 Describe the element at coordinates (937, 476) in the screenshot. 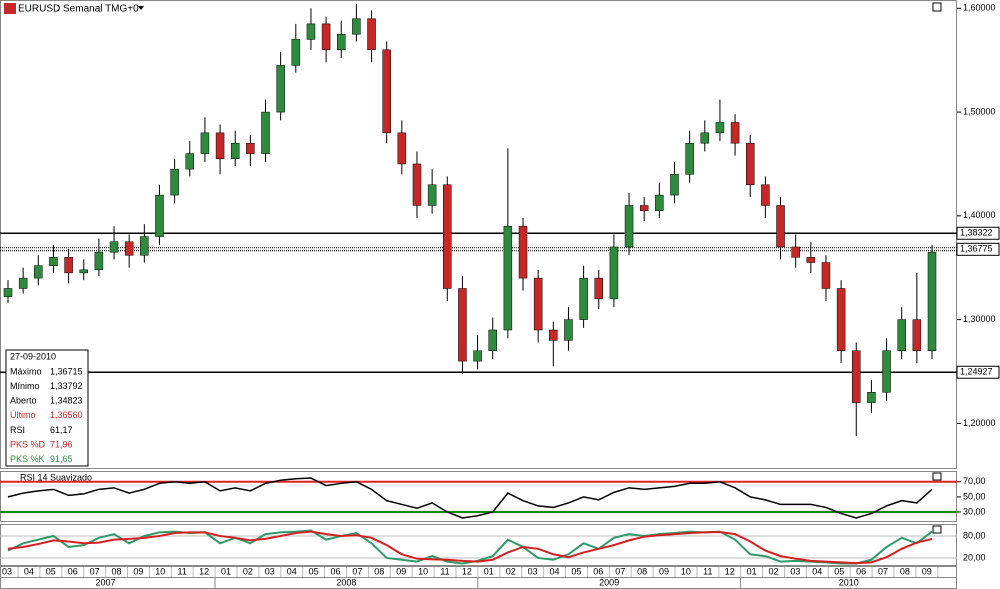

I see `rsi-maximize-button` at that location.